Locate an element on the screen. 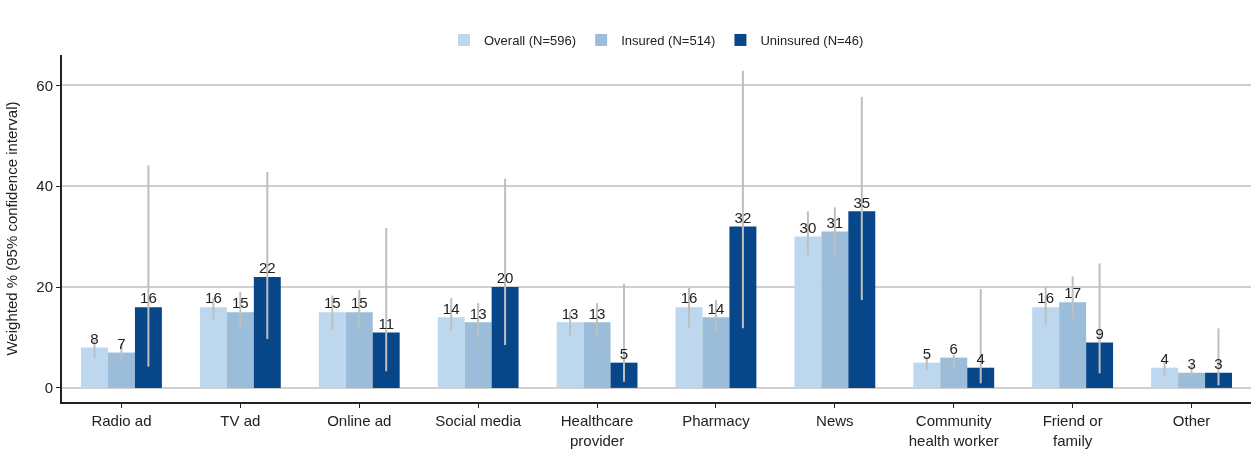 The height and width of the screenshot is (457, 1259). y-tick-label: 20 is located at coordinates (44, 287).